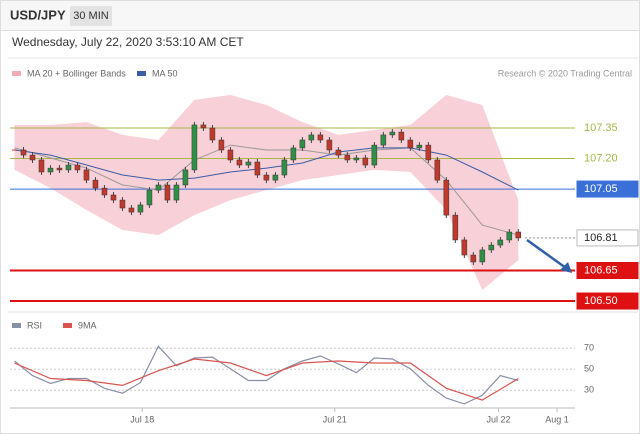 Image resolution: width=640 pixels, height=434 pixels. What do you see at coordinates (566, 267) in the screenshot?
I see `arrow-head` at bounding box center [566, 267].